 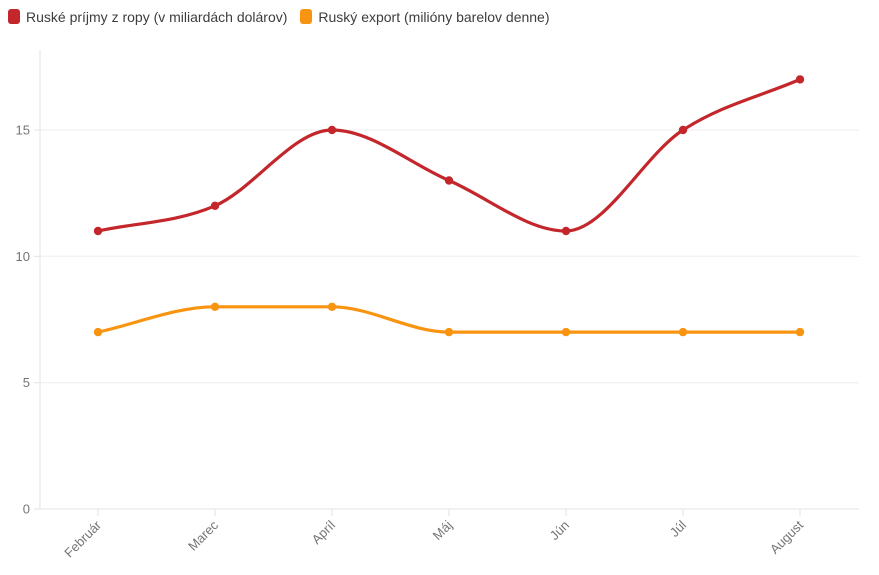 What do you see at coordinates (434, 16) in the screenshot?
I see `legend-label-export: Ruský export (milióny barelov denne)` at bounding box center [434, 16].